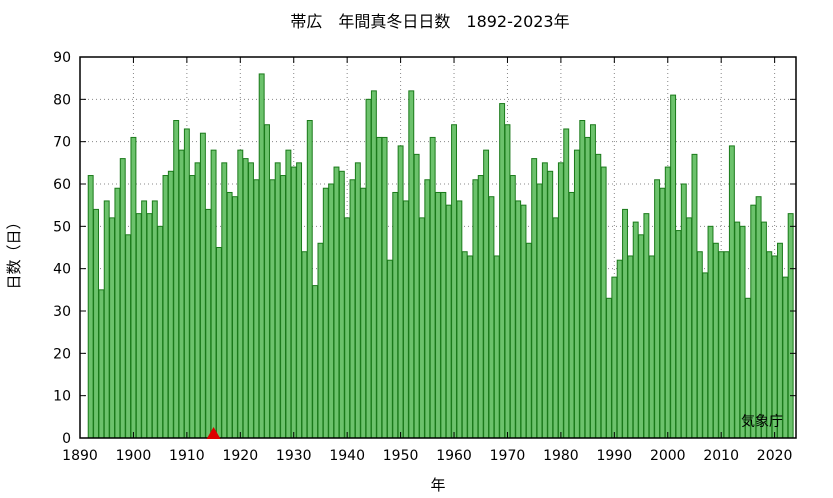 Image resolution: width=833 pixels, height=498 pixels. What do you see at coordinates (635, 330) in the screenshot?
I see `bar-1994` at bounding box center [635, 330].